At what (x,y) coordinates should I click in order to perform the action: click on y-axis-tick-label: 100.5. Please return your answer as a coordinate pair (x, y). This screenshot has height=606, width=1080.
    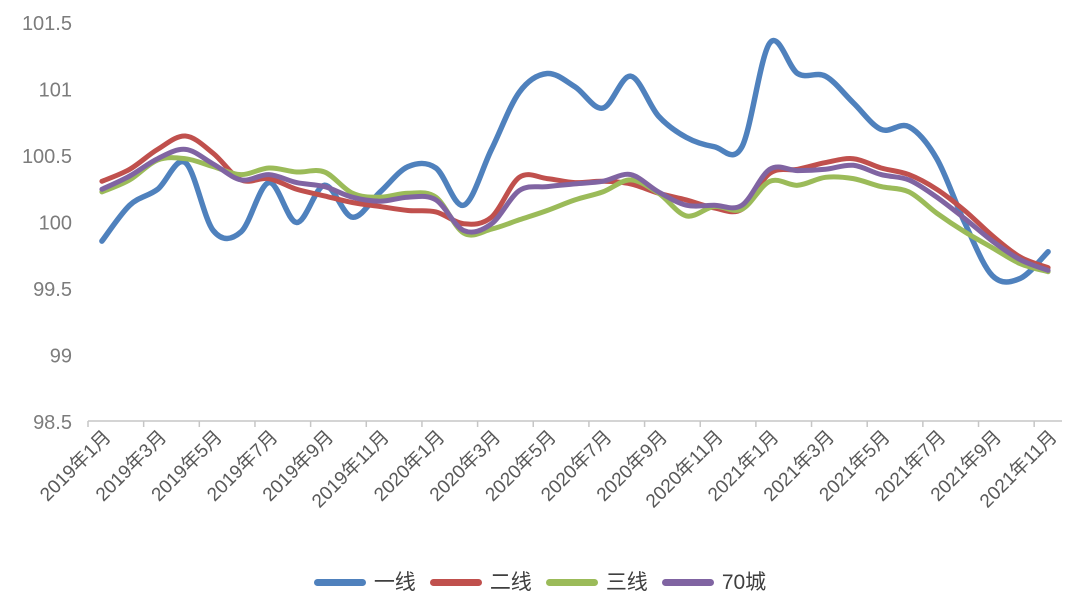
    Looking at the image, I should click on (47, 157).